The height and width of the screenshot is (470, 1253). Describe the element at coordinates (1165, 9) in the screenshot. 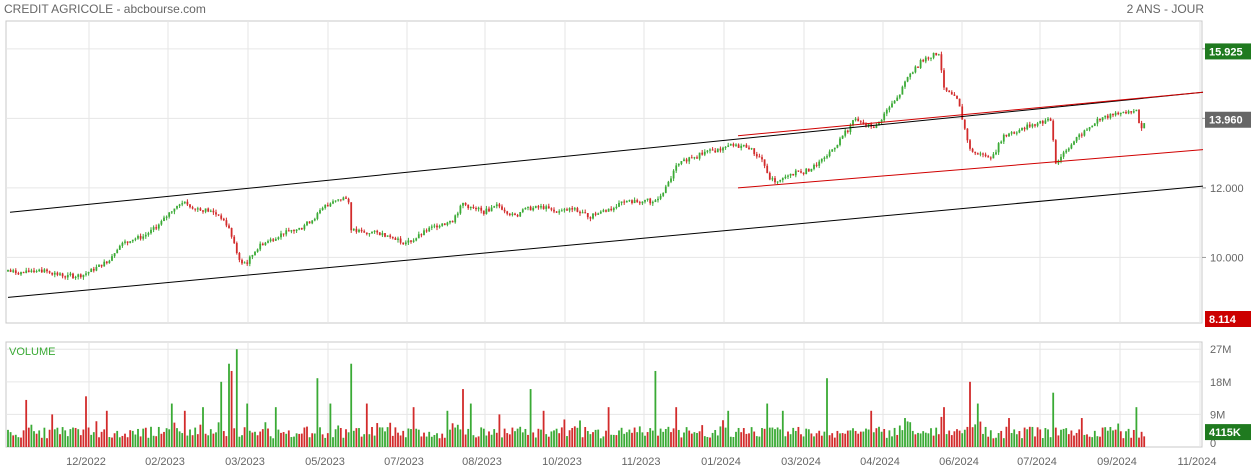

I see `period-label: 2 ANS - JOUR` at that location.